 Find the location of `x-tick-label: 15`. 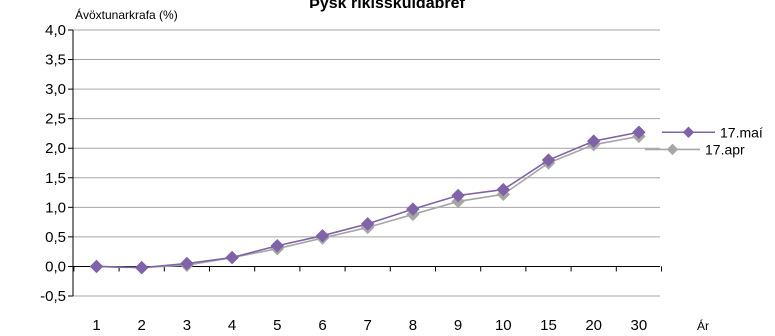

x-tick-label: 15 is located at coordinates (548, 325).